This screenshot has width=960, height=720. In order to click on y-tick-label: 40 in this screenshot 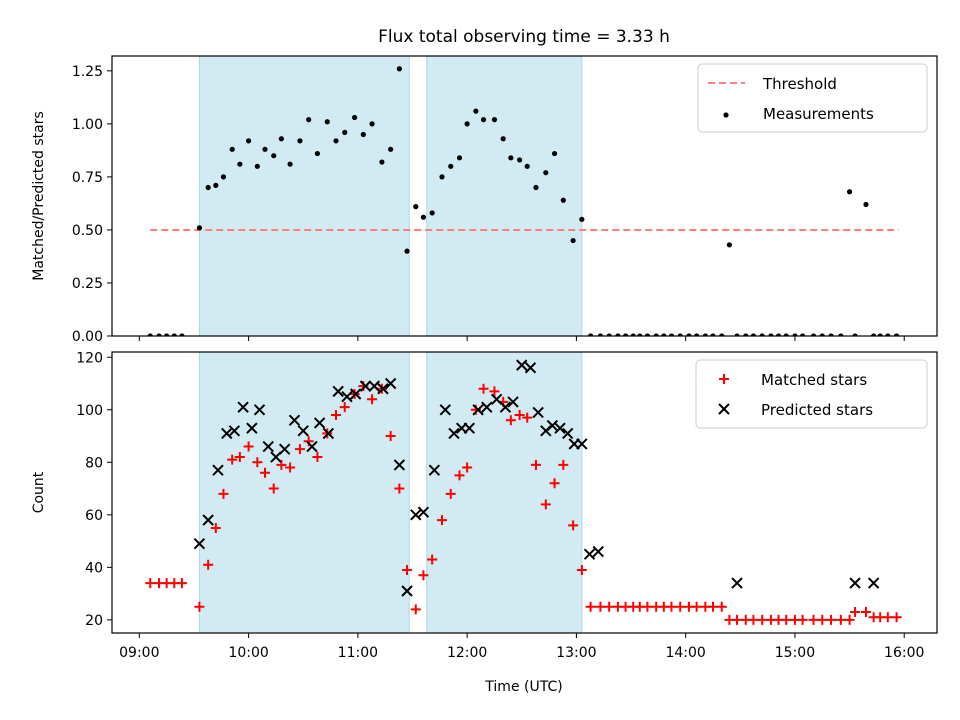, I will do `click(94, 568)`.